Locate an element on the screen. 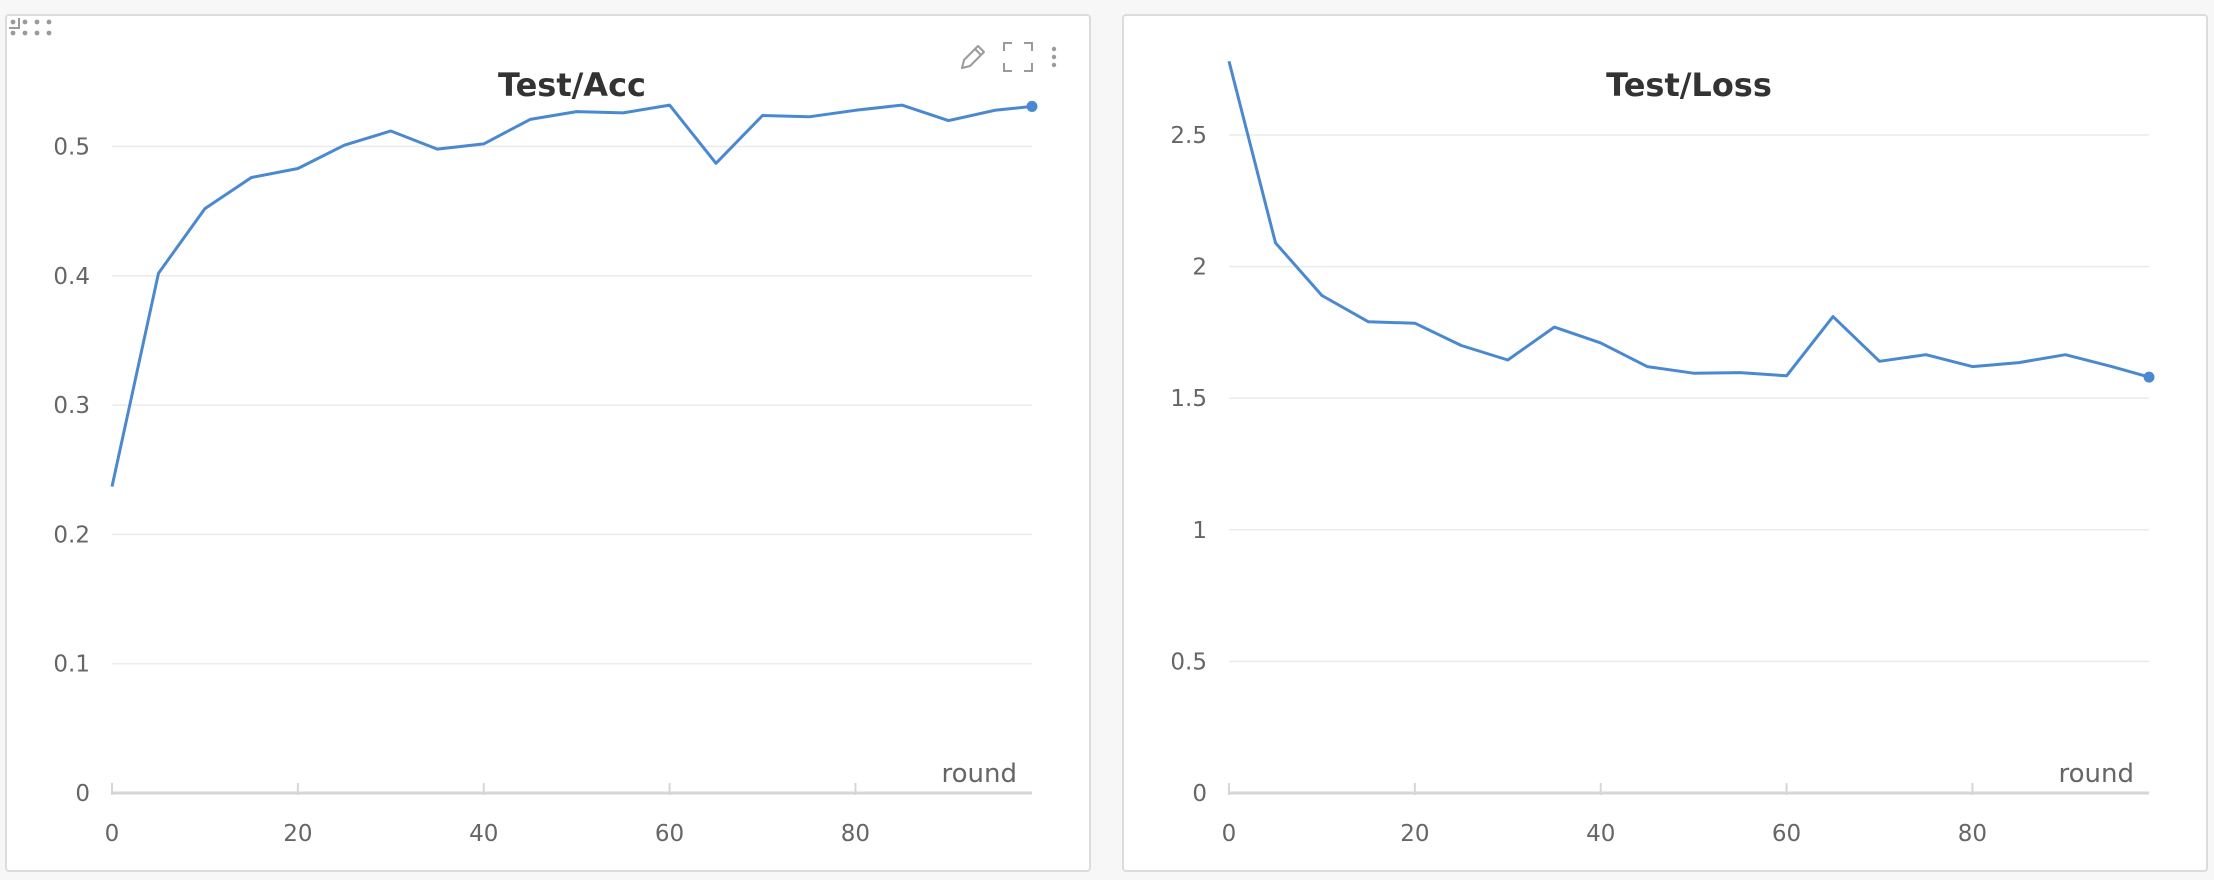 The image size is (2214, 880). y-tick-label: 0.2 is located at coordinates (71, 535).